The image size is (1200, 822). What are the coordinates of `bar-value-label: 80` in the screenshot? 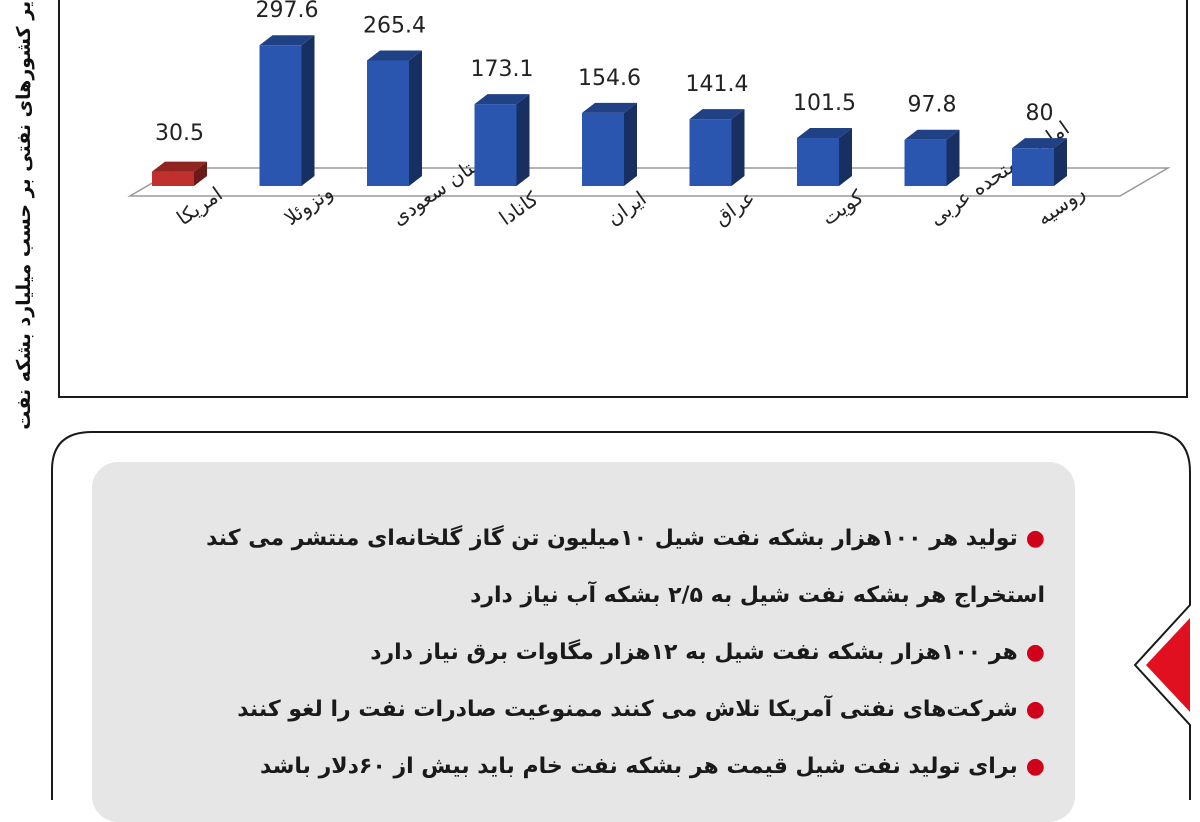 It's located at (1040, 113).